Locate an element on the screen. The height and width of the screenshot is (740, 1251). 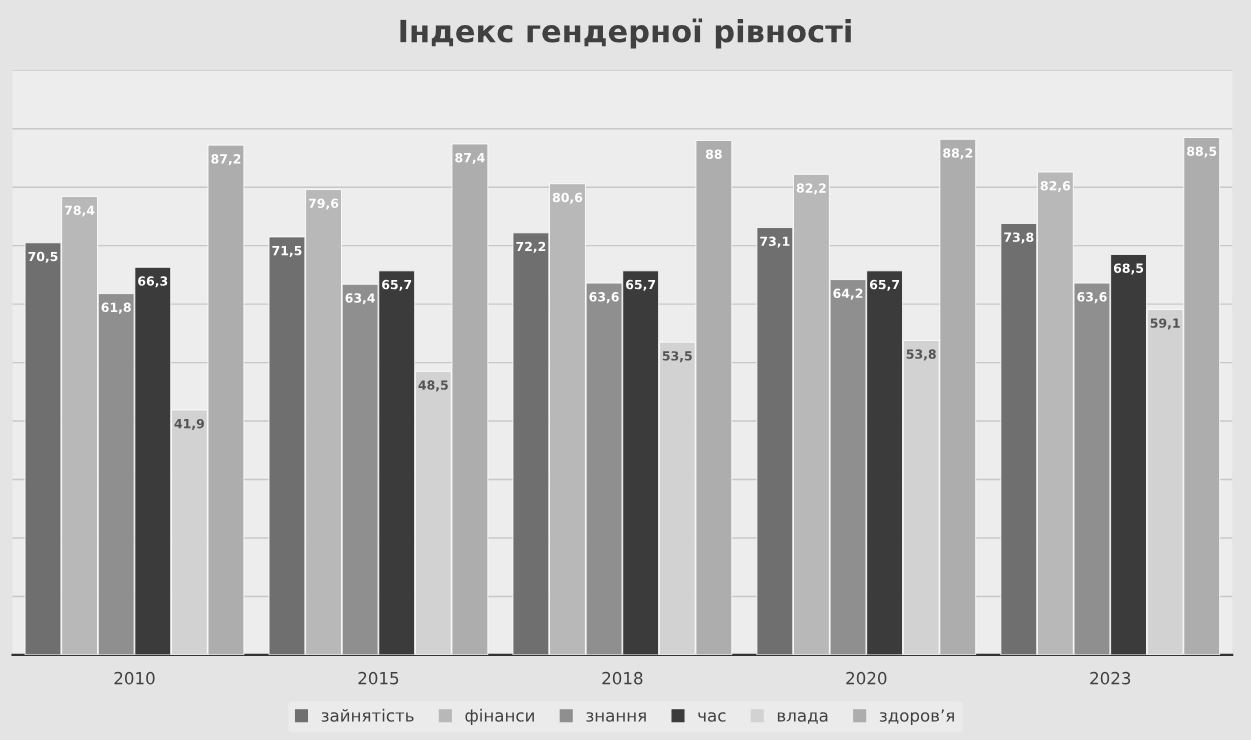
data-label: 73,1 is located at coordinates (775, 242).